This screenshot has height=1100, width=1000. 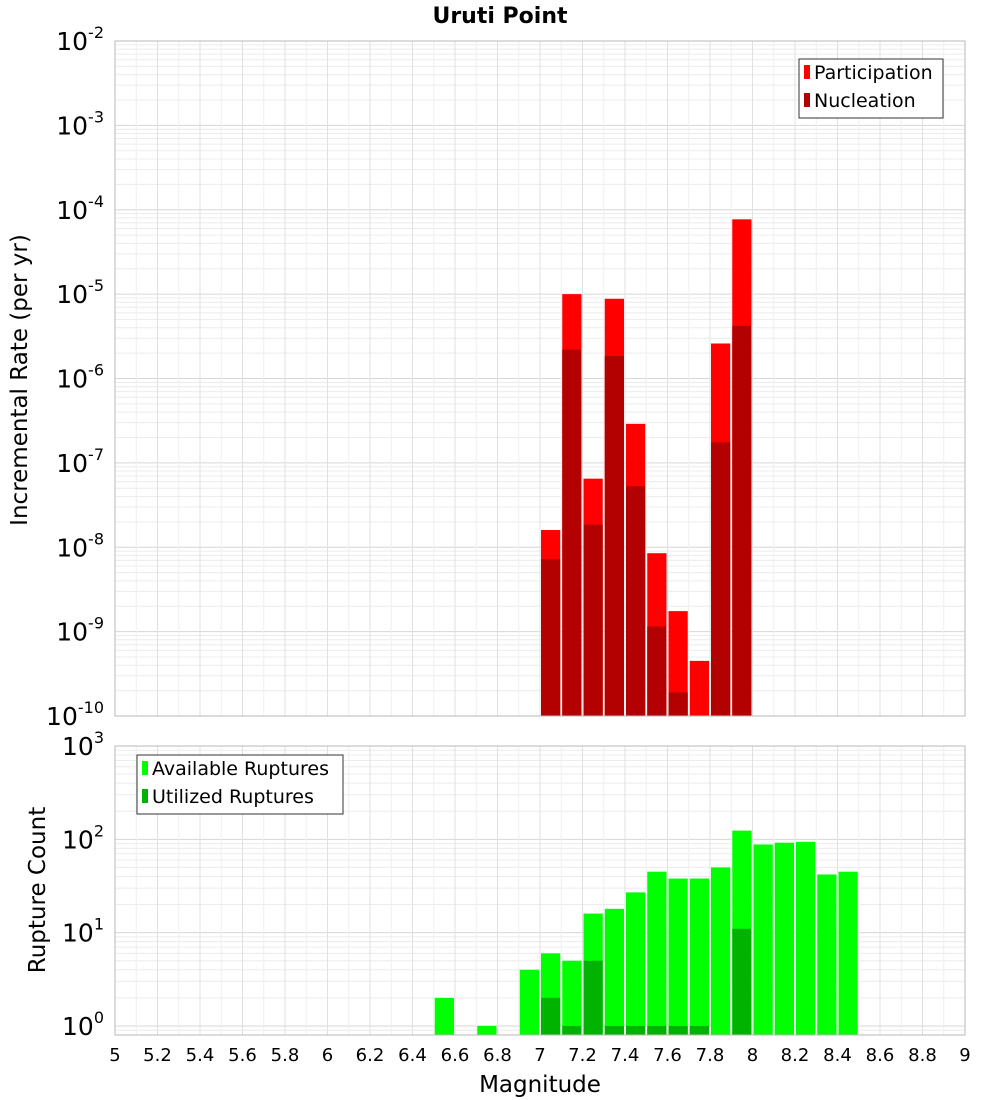 I want to click on x-tick-label: 8.4, so click(x=837, y=1055).